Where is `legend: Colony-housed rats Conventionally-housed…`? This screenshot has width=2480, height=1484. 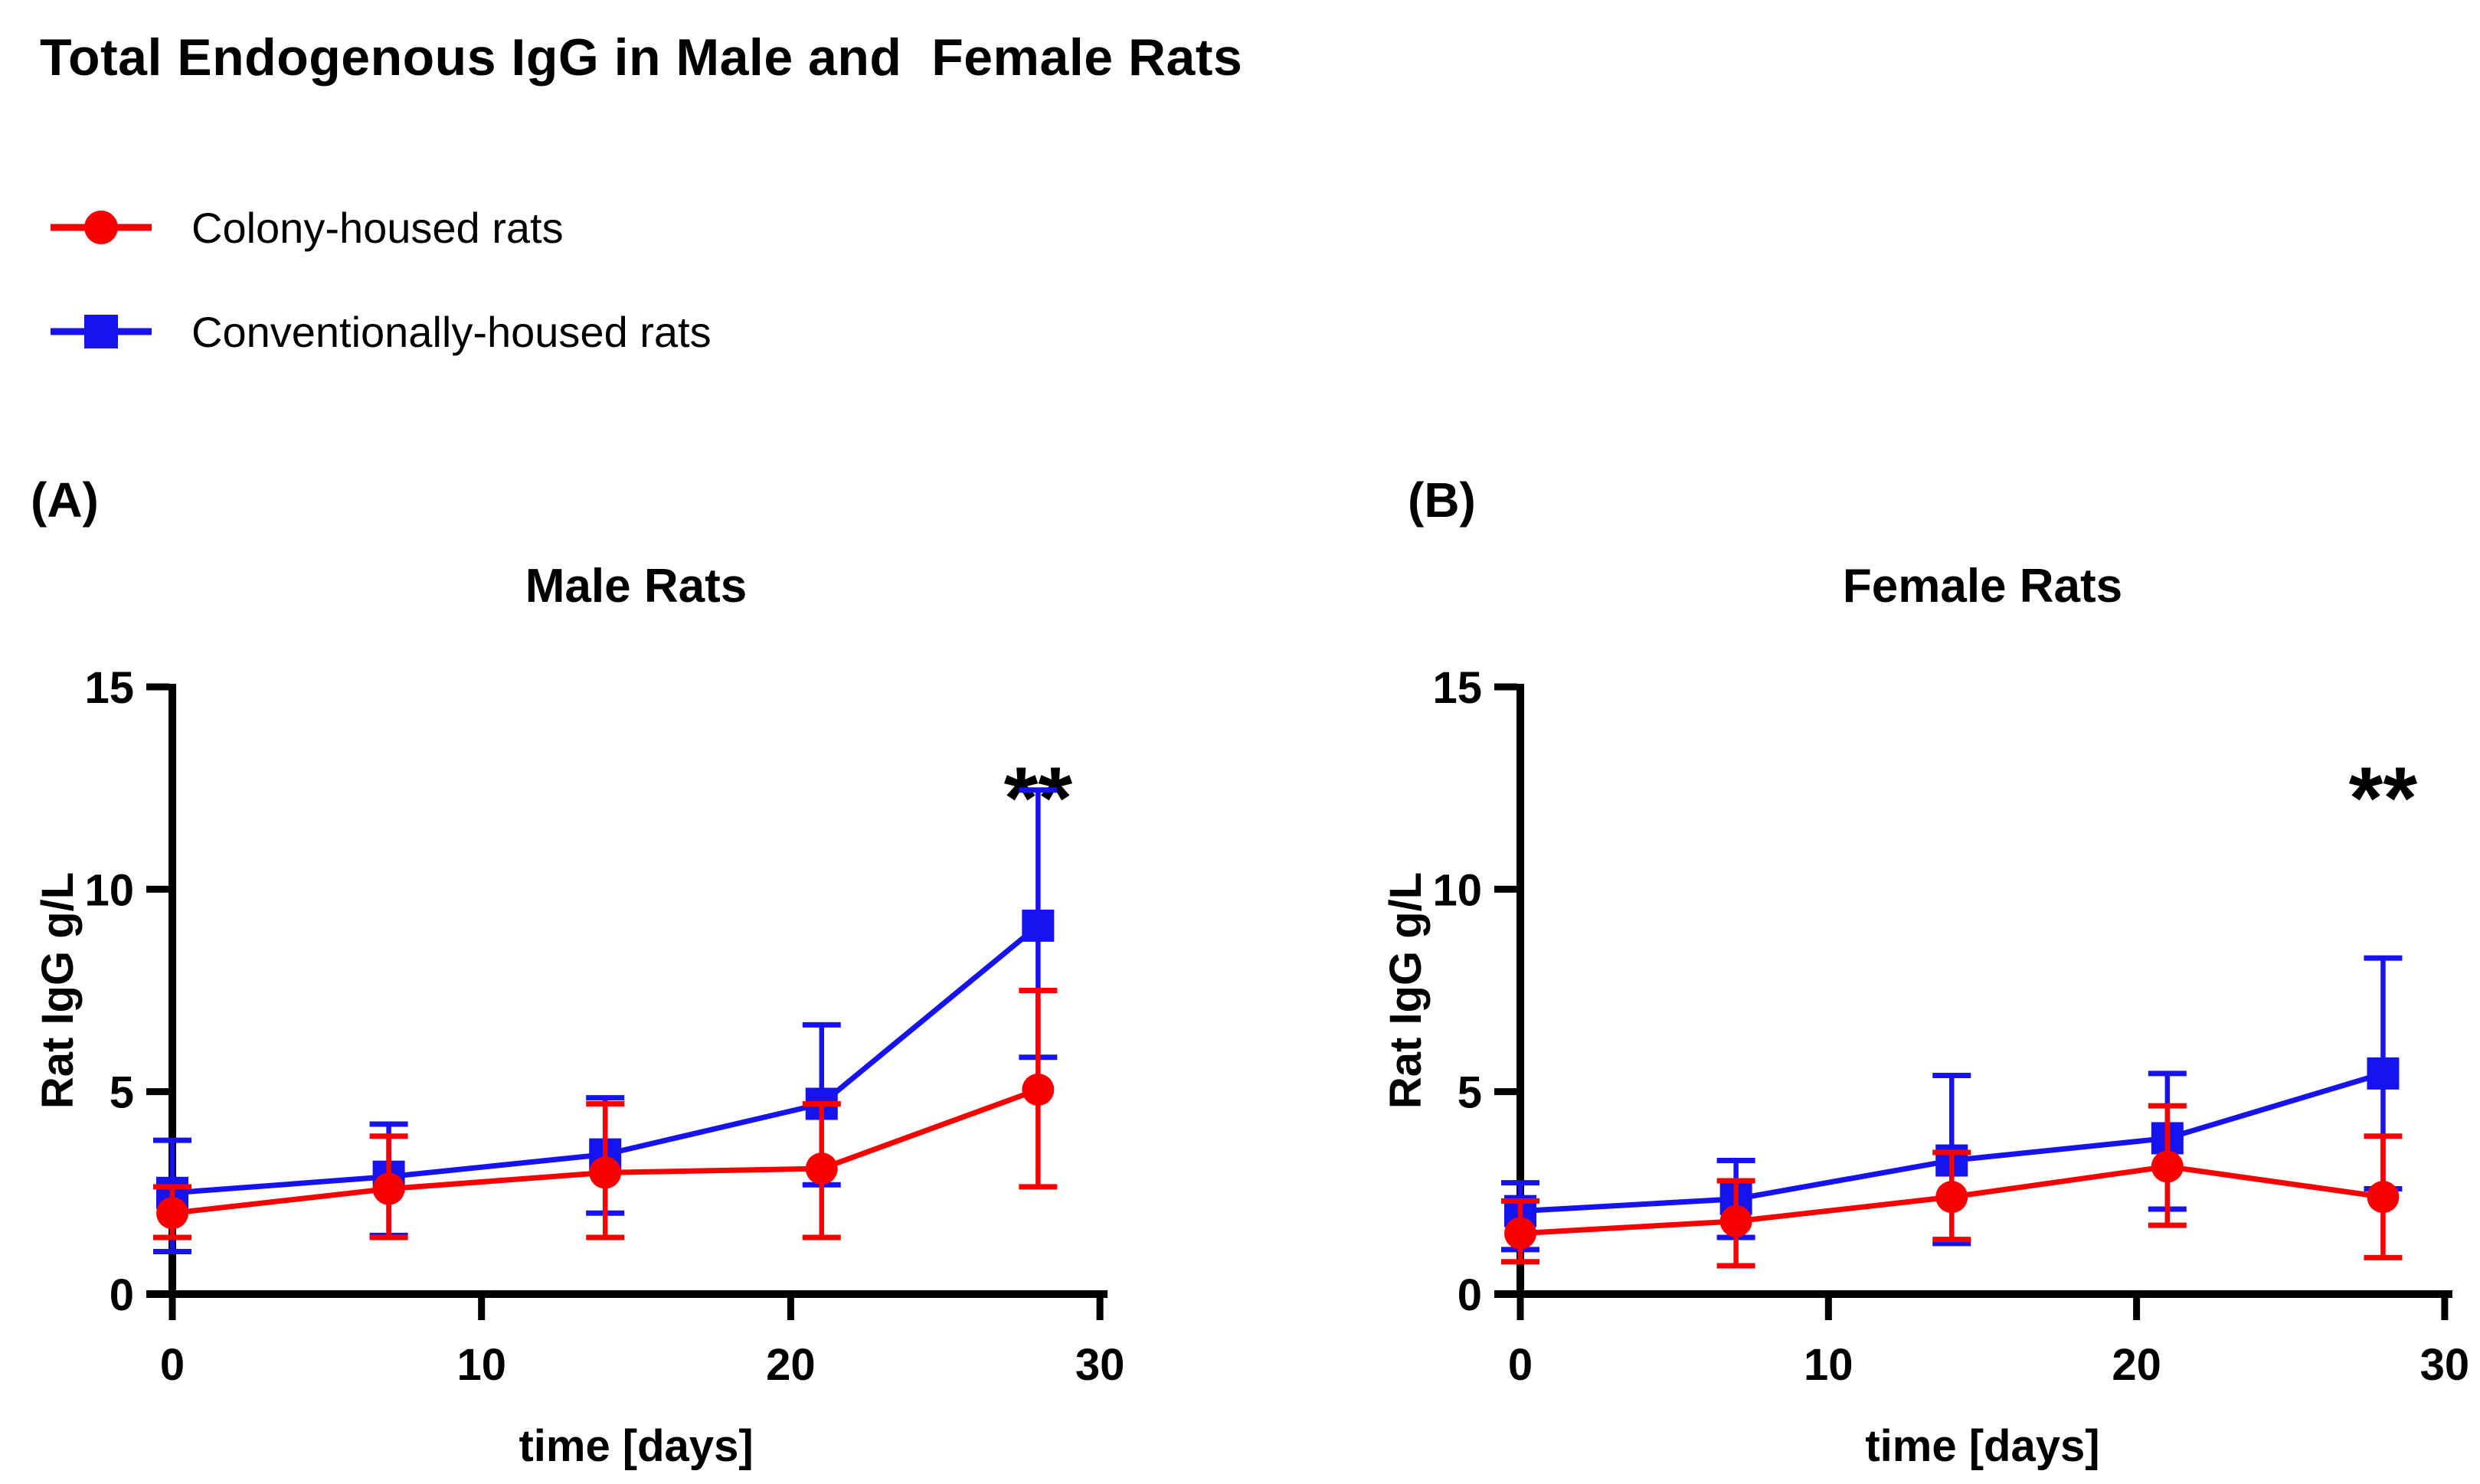
legend: Colony-housed rats Conventionally-housed… is located at coordinates (382, 306).